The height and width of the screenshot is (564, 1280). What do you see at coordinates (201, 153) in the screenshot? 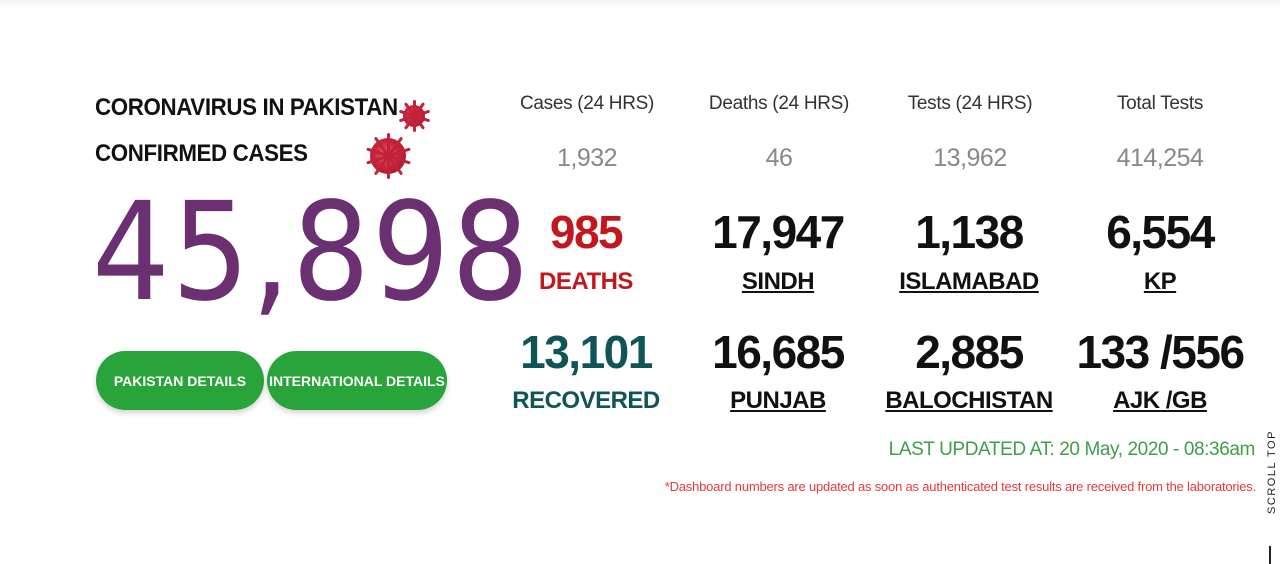
I see `headline-subtitle: CONFIRMED CASES` at bounding box center [201, 153].